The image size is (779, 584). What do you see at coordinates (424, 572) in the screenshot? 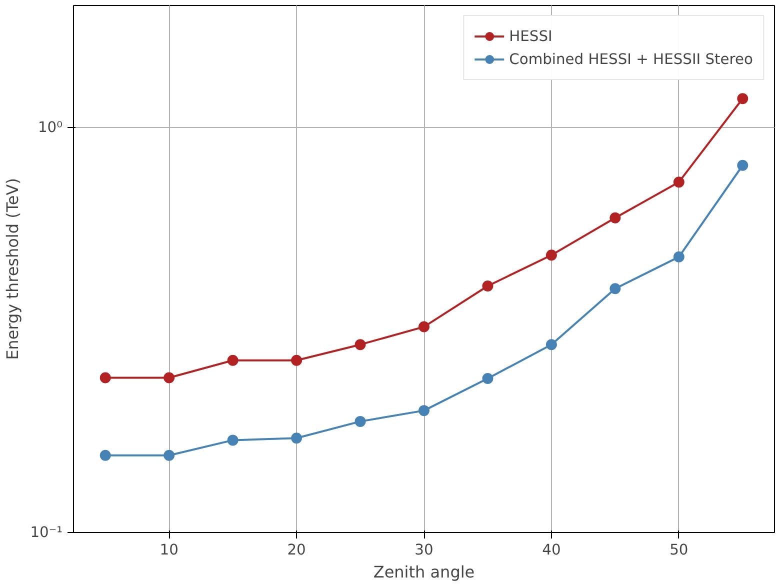
I see `x-axis-title: Zenith angle` at bounding box center [424, 572].